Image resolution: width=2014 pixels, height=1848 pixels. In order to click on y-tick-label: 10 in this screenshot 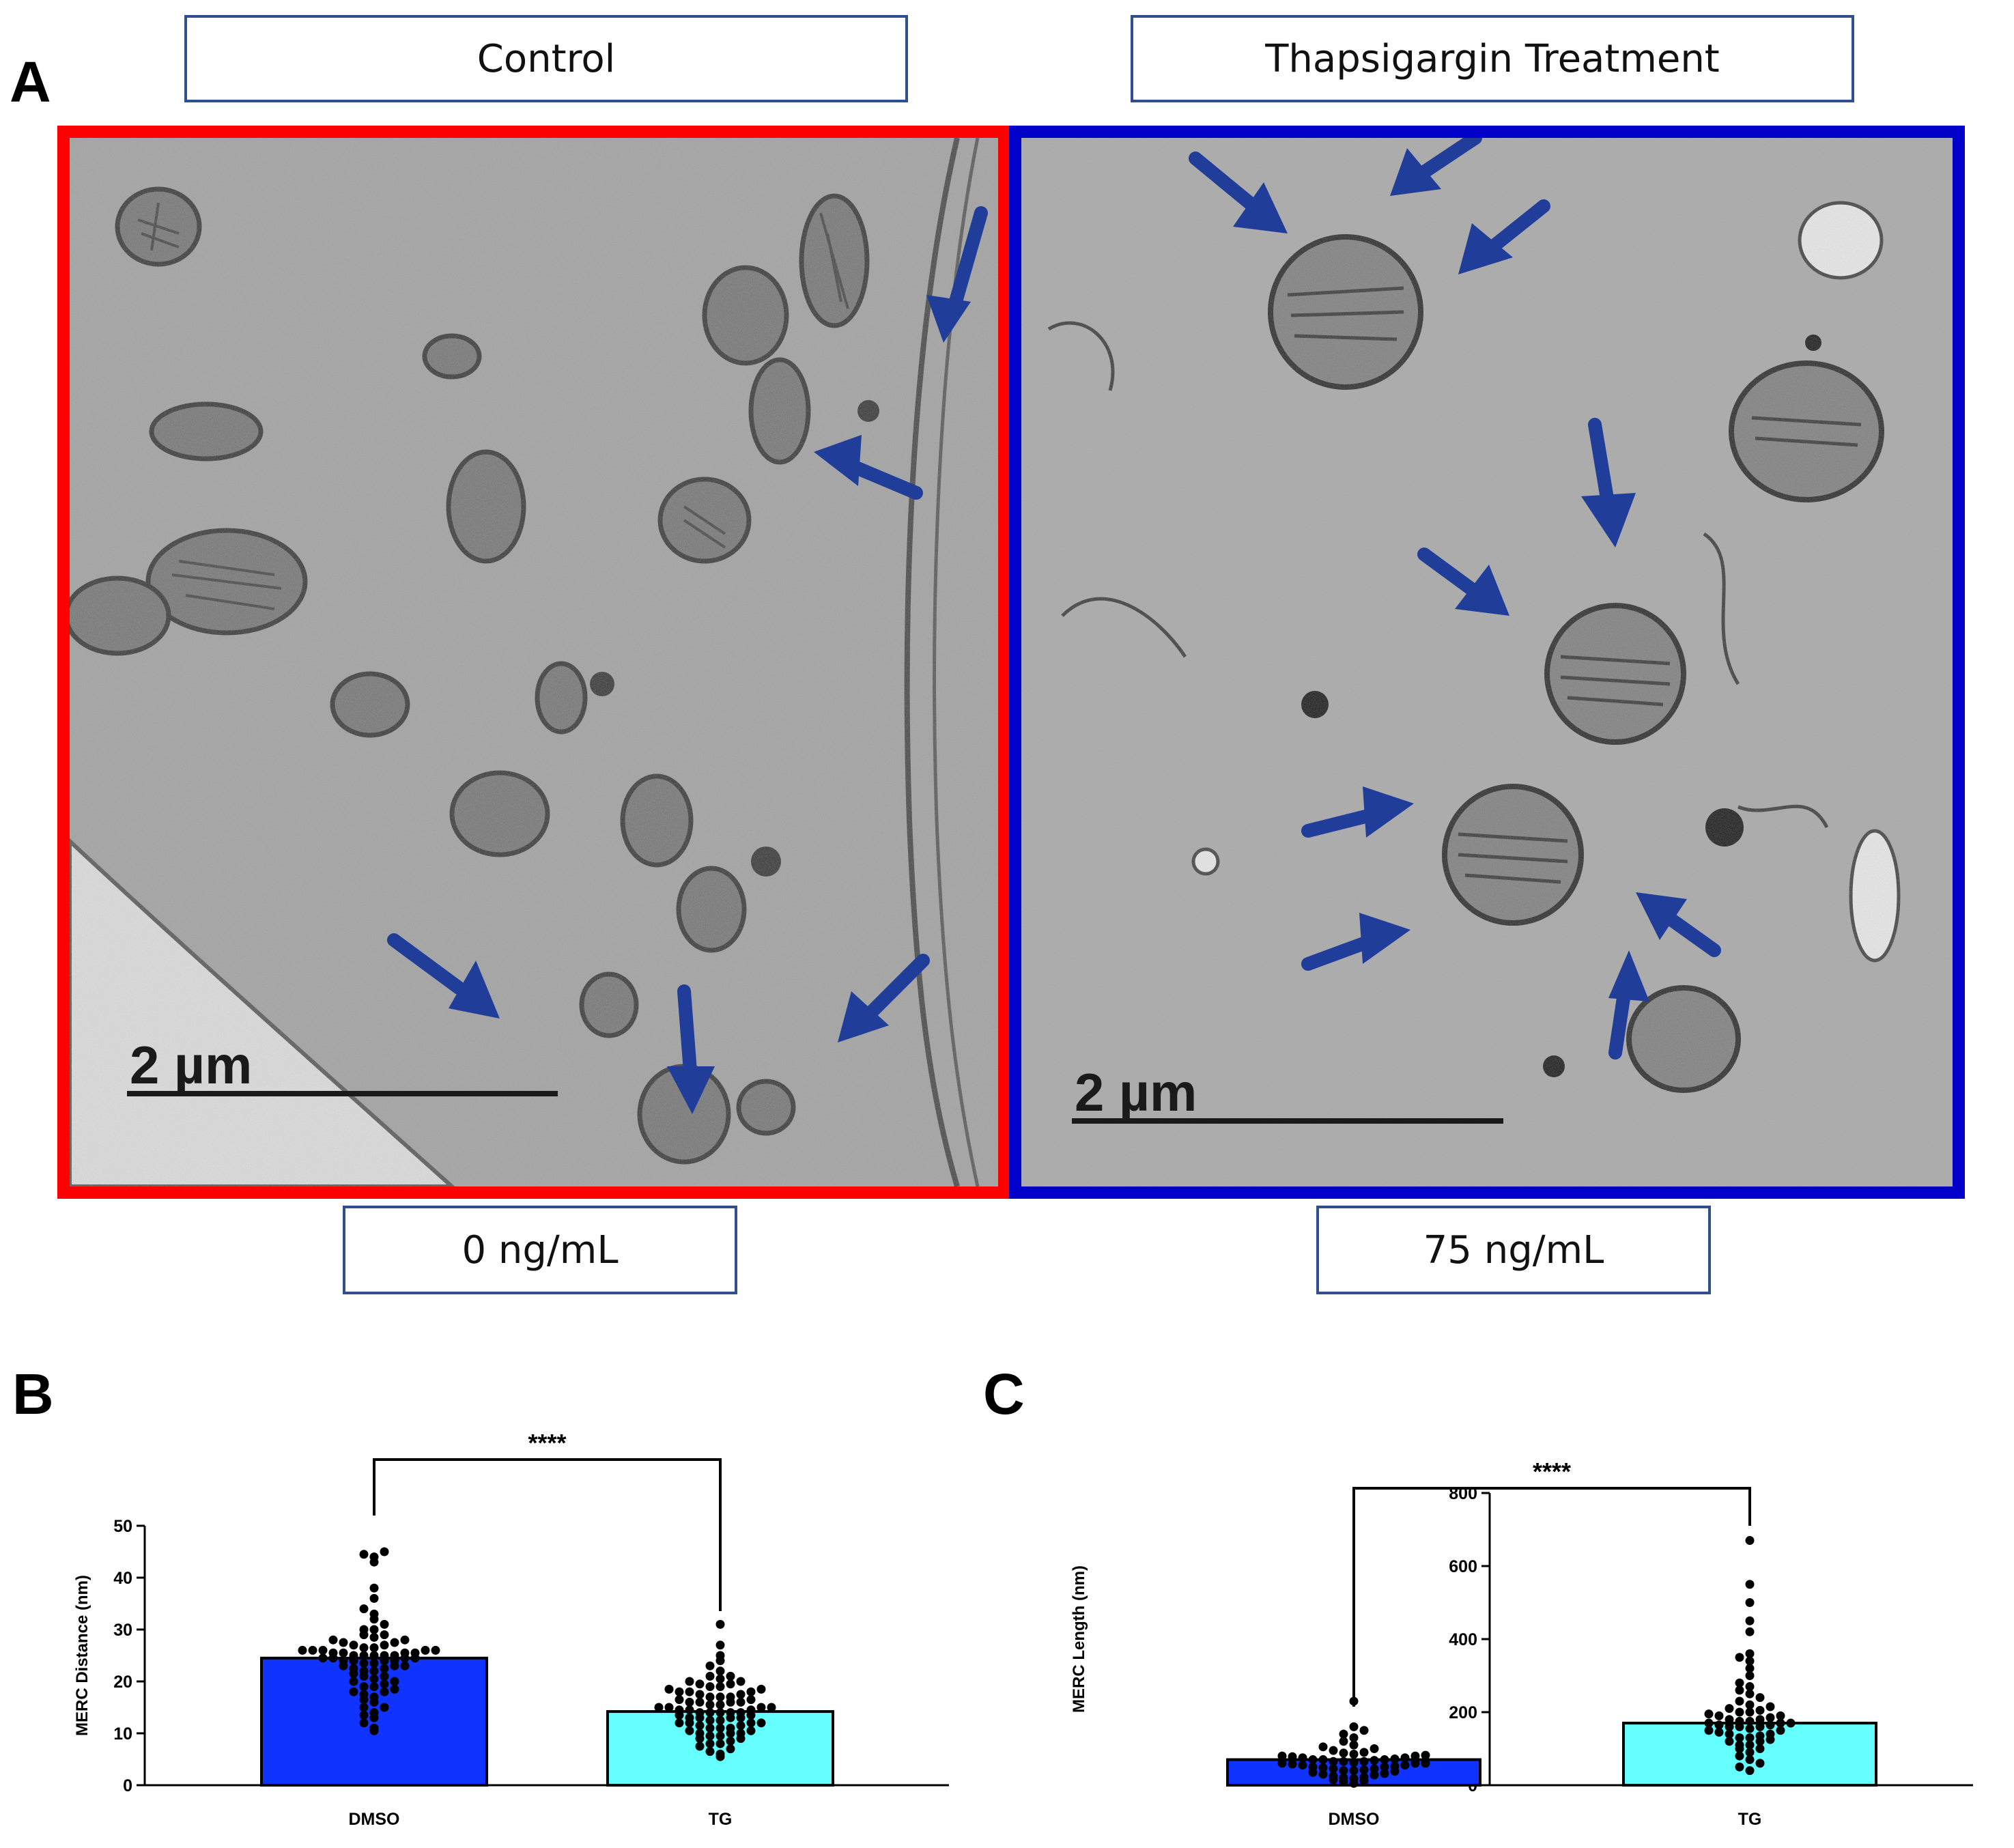, I will do `click(123, 1734)`.